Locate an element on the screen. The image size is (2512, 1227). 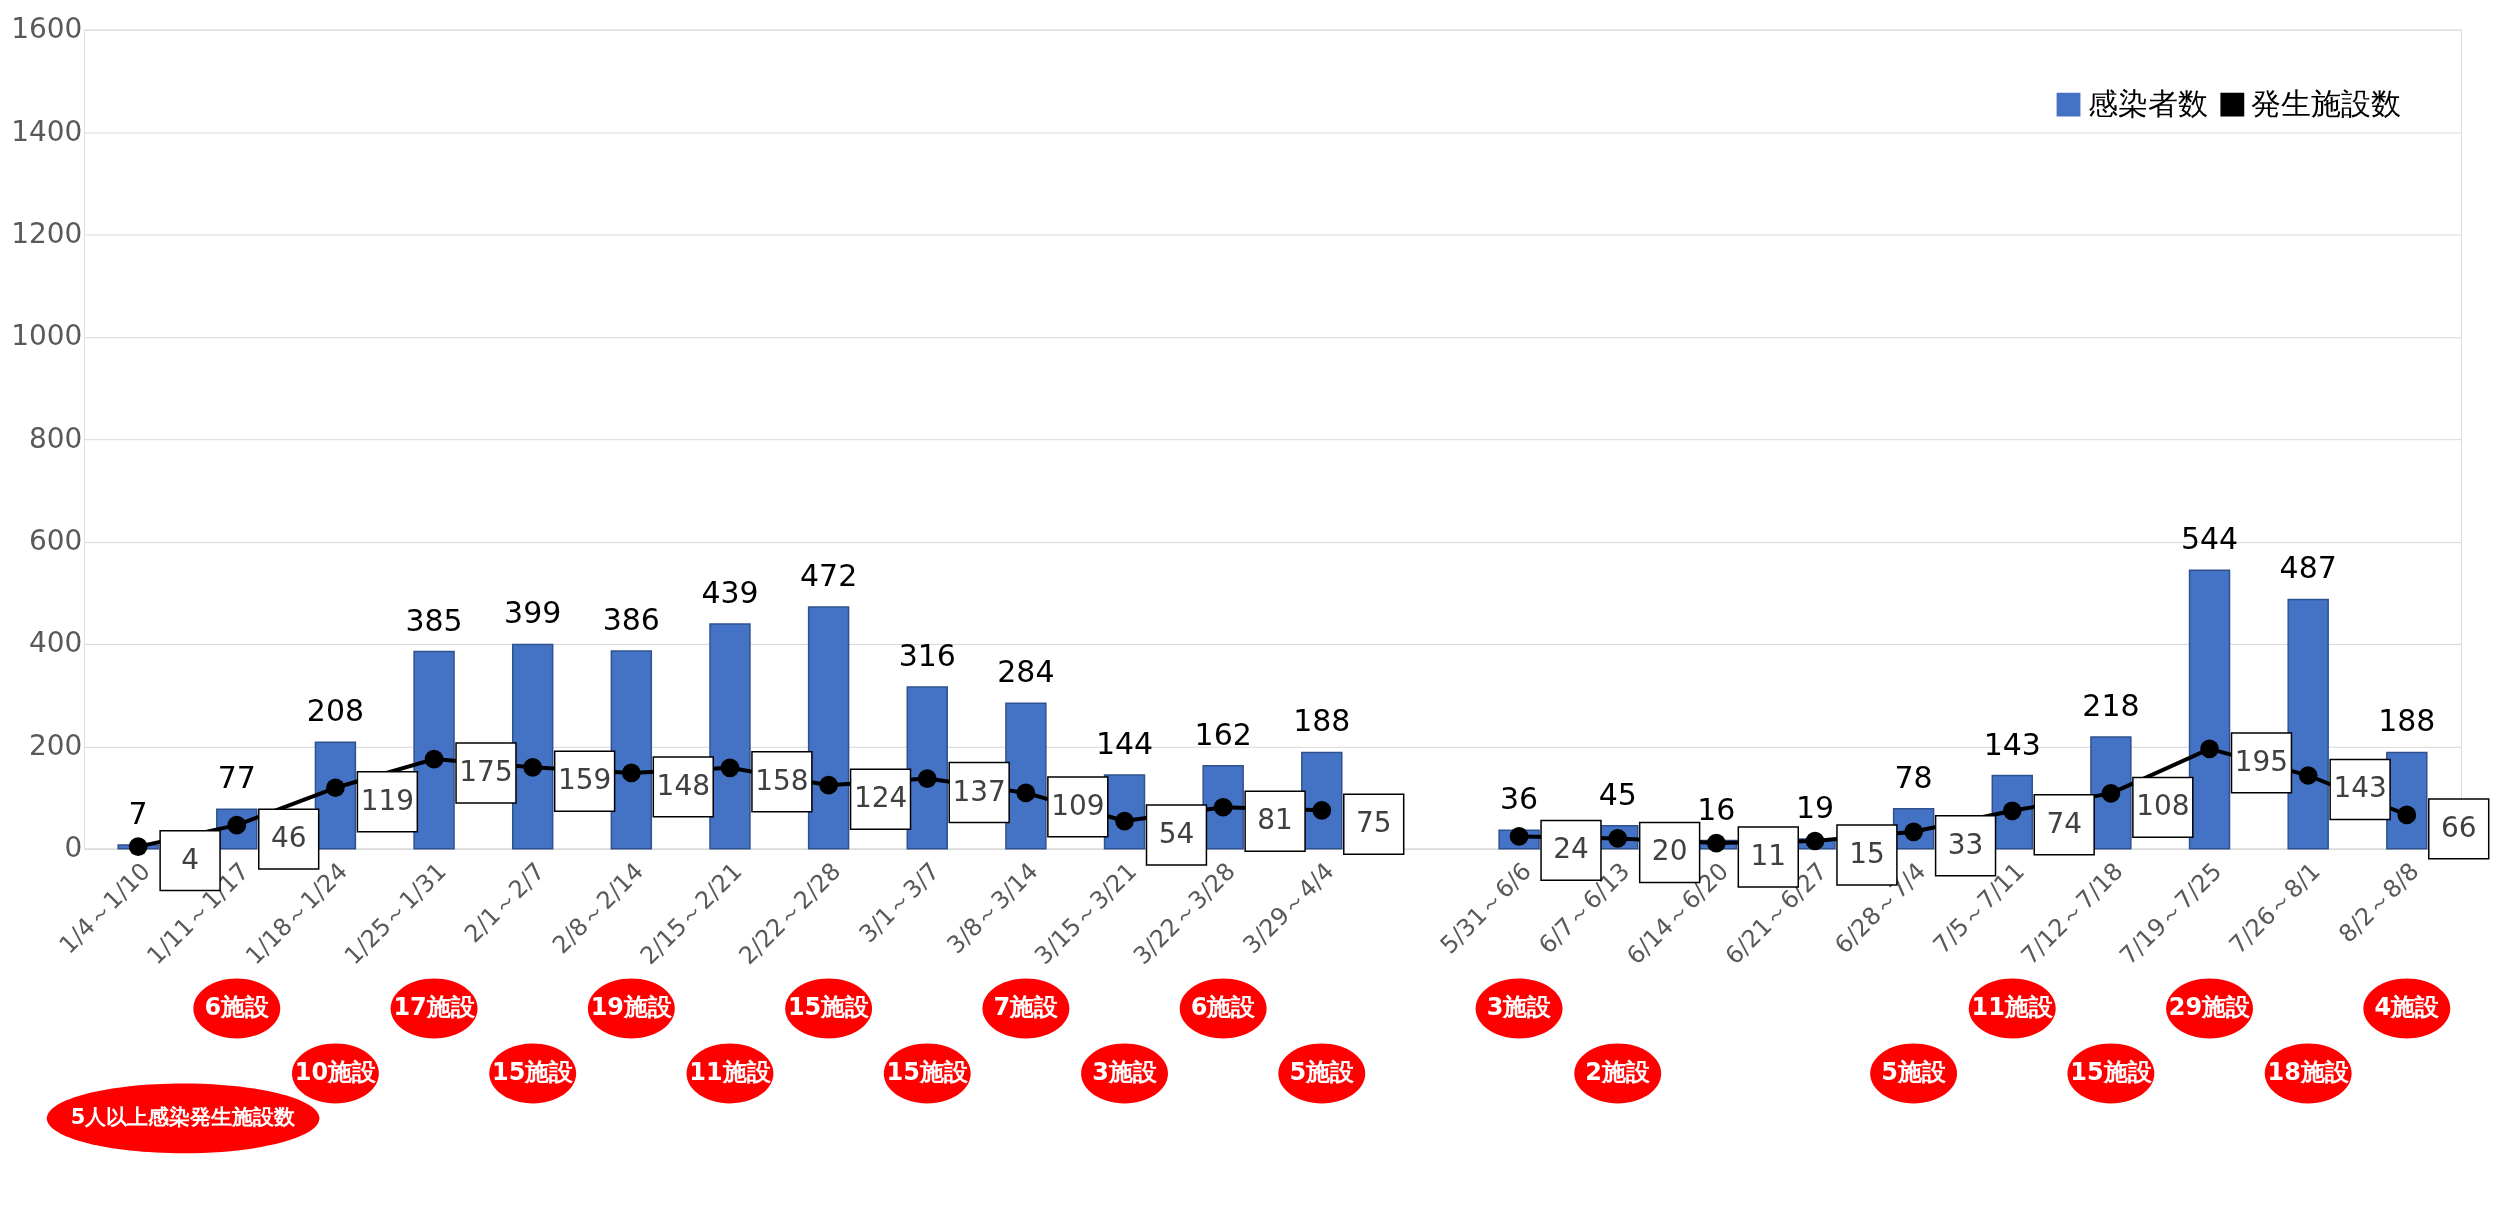
data-label: 20 is located at coordinates (1669, 851).